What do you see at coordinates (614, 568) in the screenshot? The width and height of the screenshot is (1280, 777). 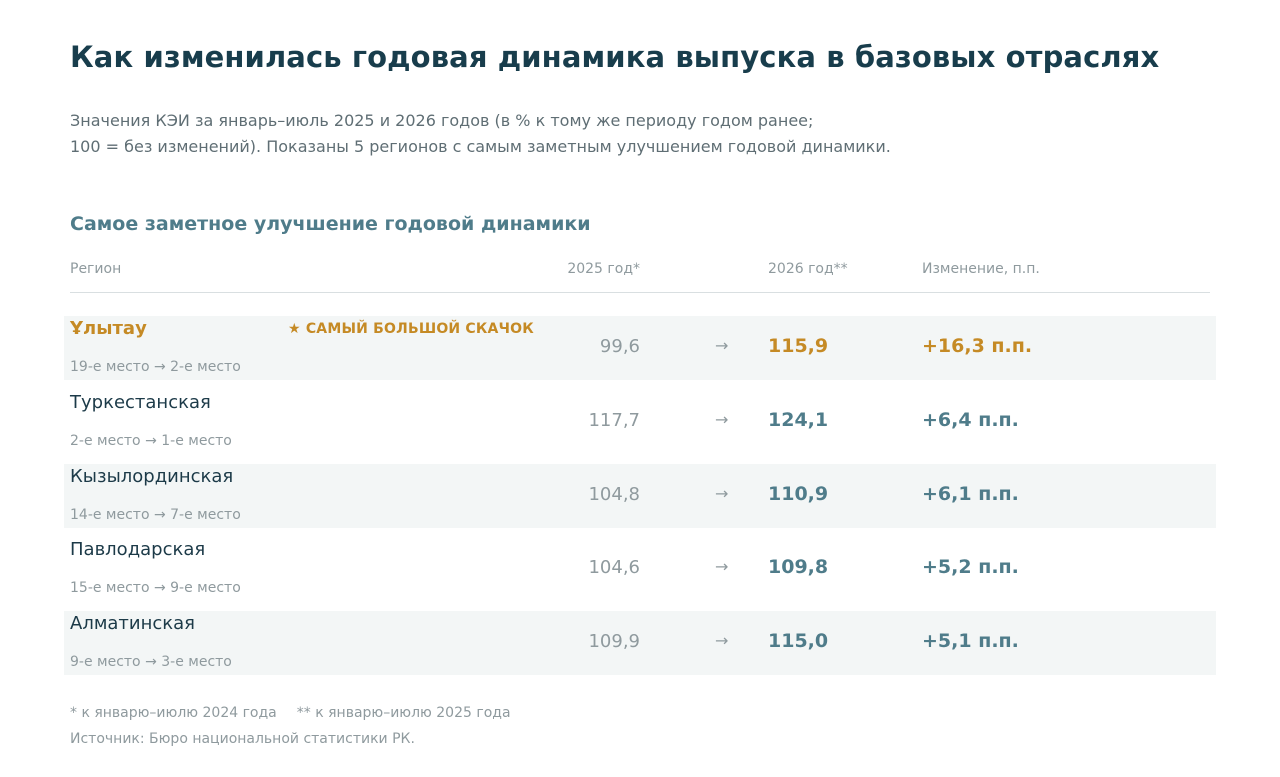 I see `value-2025: 104,6` at bounding box center [614, 568].